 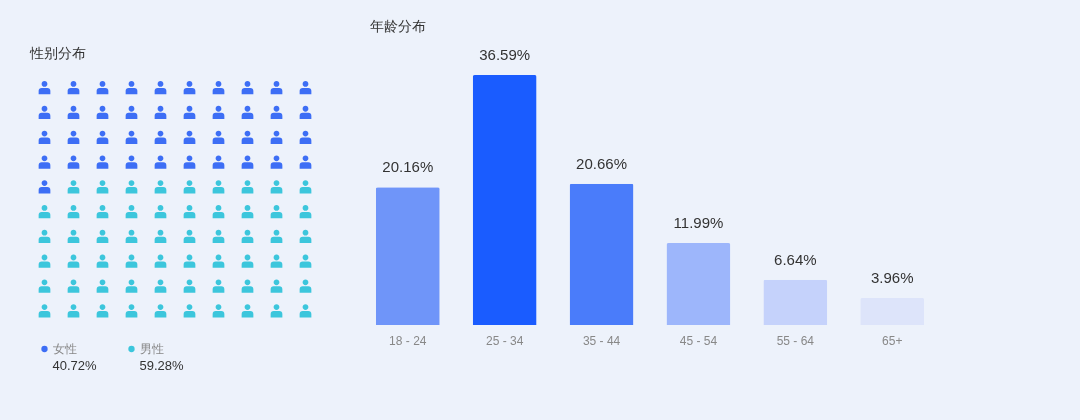 What do you see at coordinates (505, 54) in the screenshot?
I see `data-label: 36.59%` at bounding box center [505, 54].